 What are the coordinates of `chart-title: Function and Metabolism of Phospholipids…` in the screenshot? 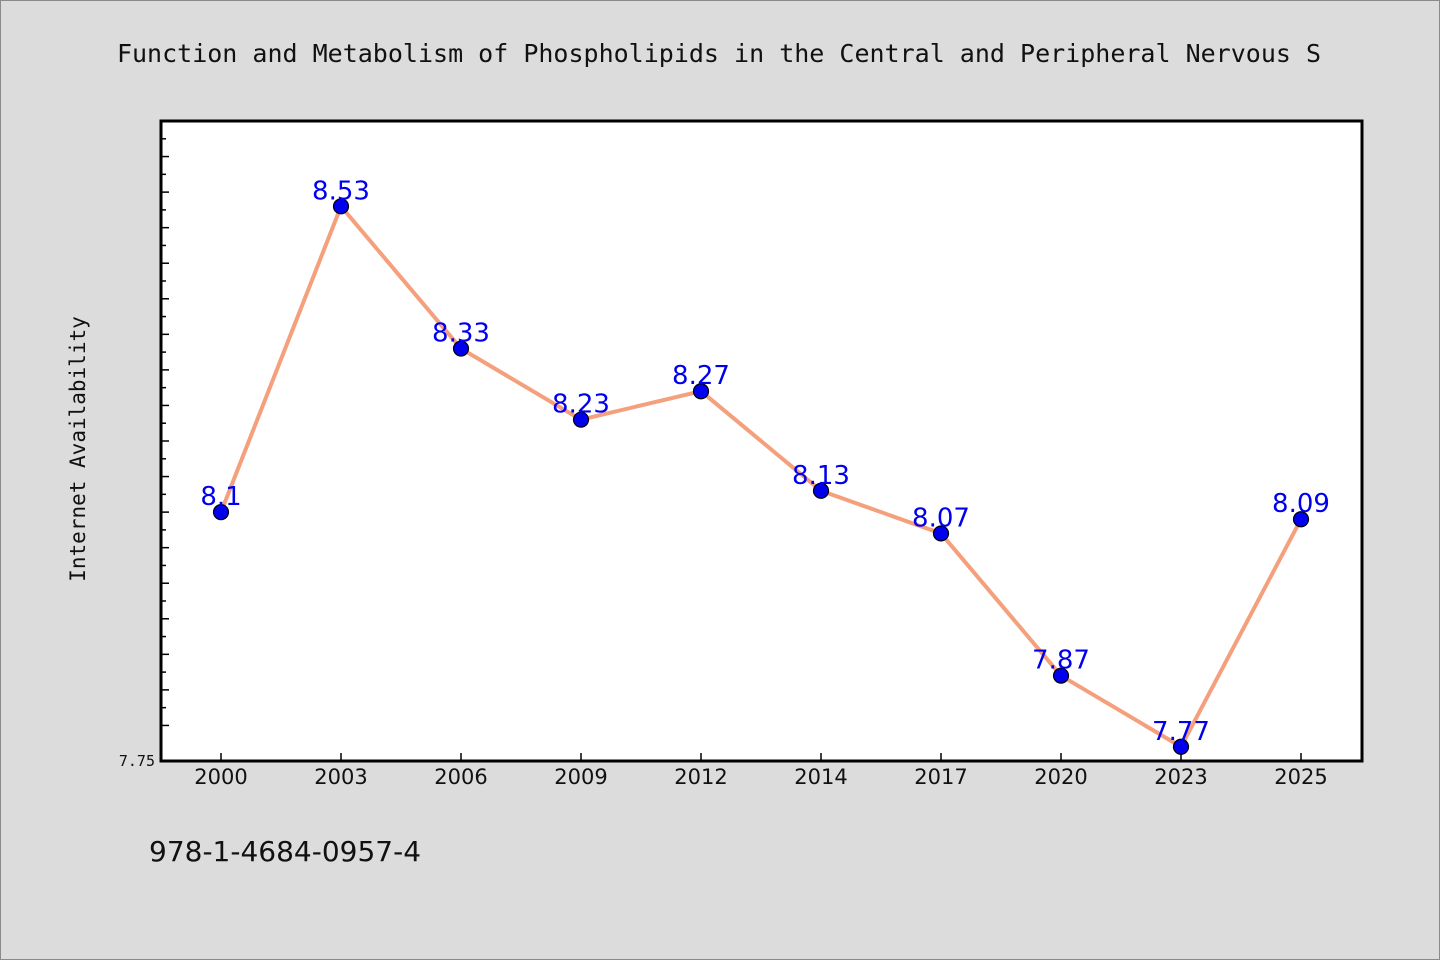 It's located at (719, 53).